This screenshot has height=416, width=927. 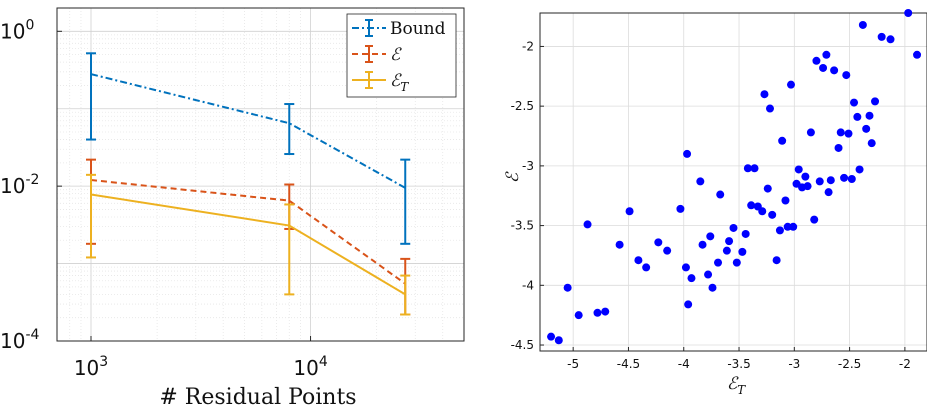 What do you see at coordinates (522, 106) in the screenshot?
I see `y-tick-label: -2.5` at bounding box center [522, 106].